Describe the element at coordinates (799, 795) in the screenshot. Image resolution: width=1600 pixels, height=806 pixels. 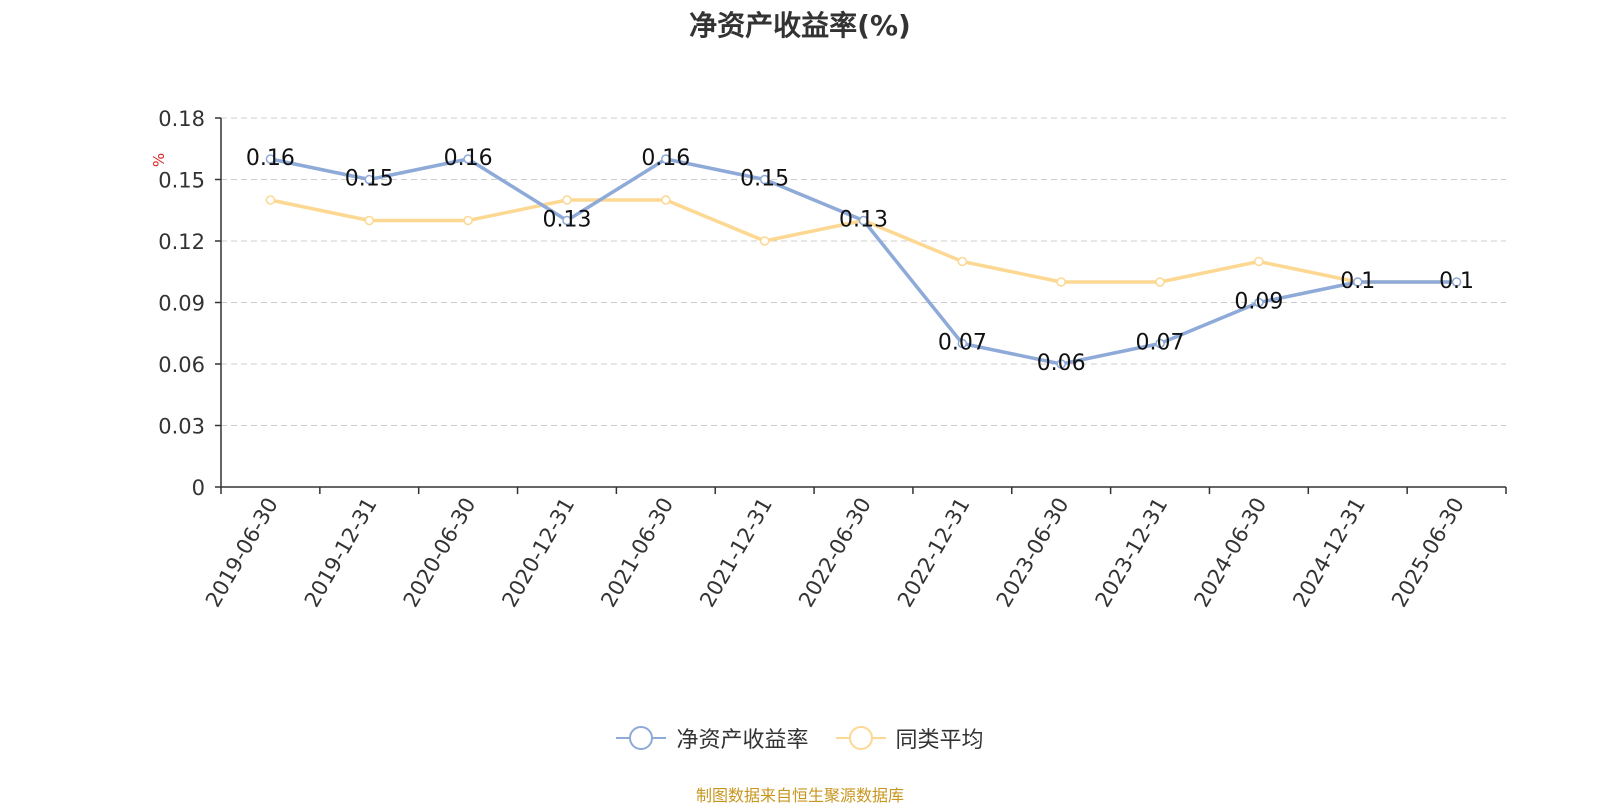
I see `source-note: 制图数据来自恒生聚源数据库` at that location.